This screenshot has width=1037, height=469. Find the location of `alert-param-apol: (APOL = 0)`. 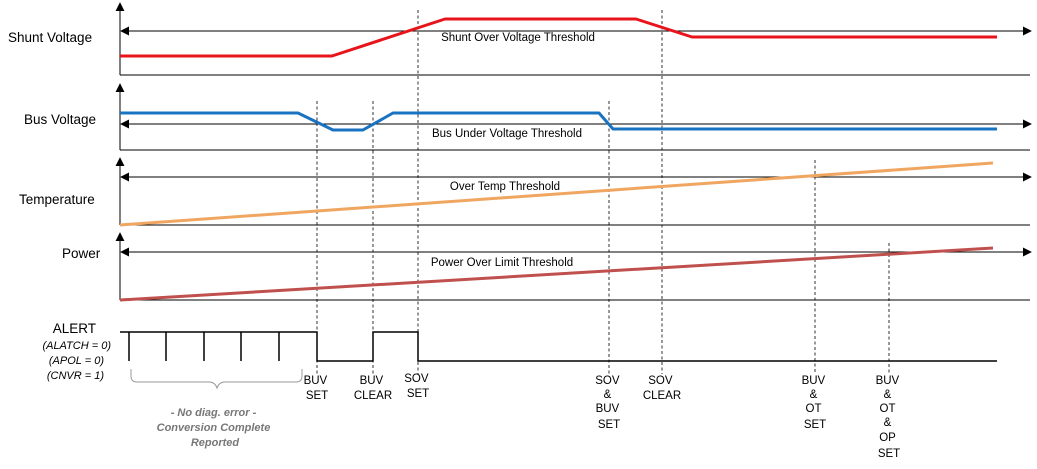

alert-param-apol: (APOL = 0) is located at coordinates (76, 361).